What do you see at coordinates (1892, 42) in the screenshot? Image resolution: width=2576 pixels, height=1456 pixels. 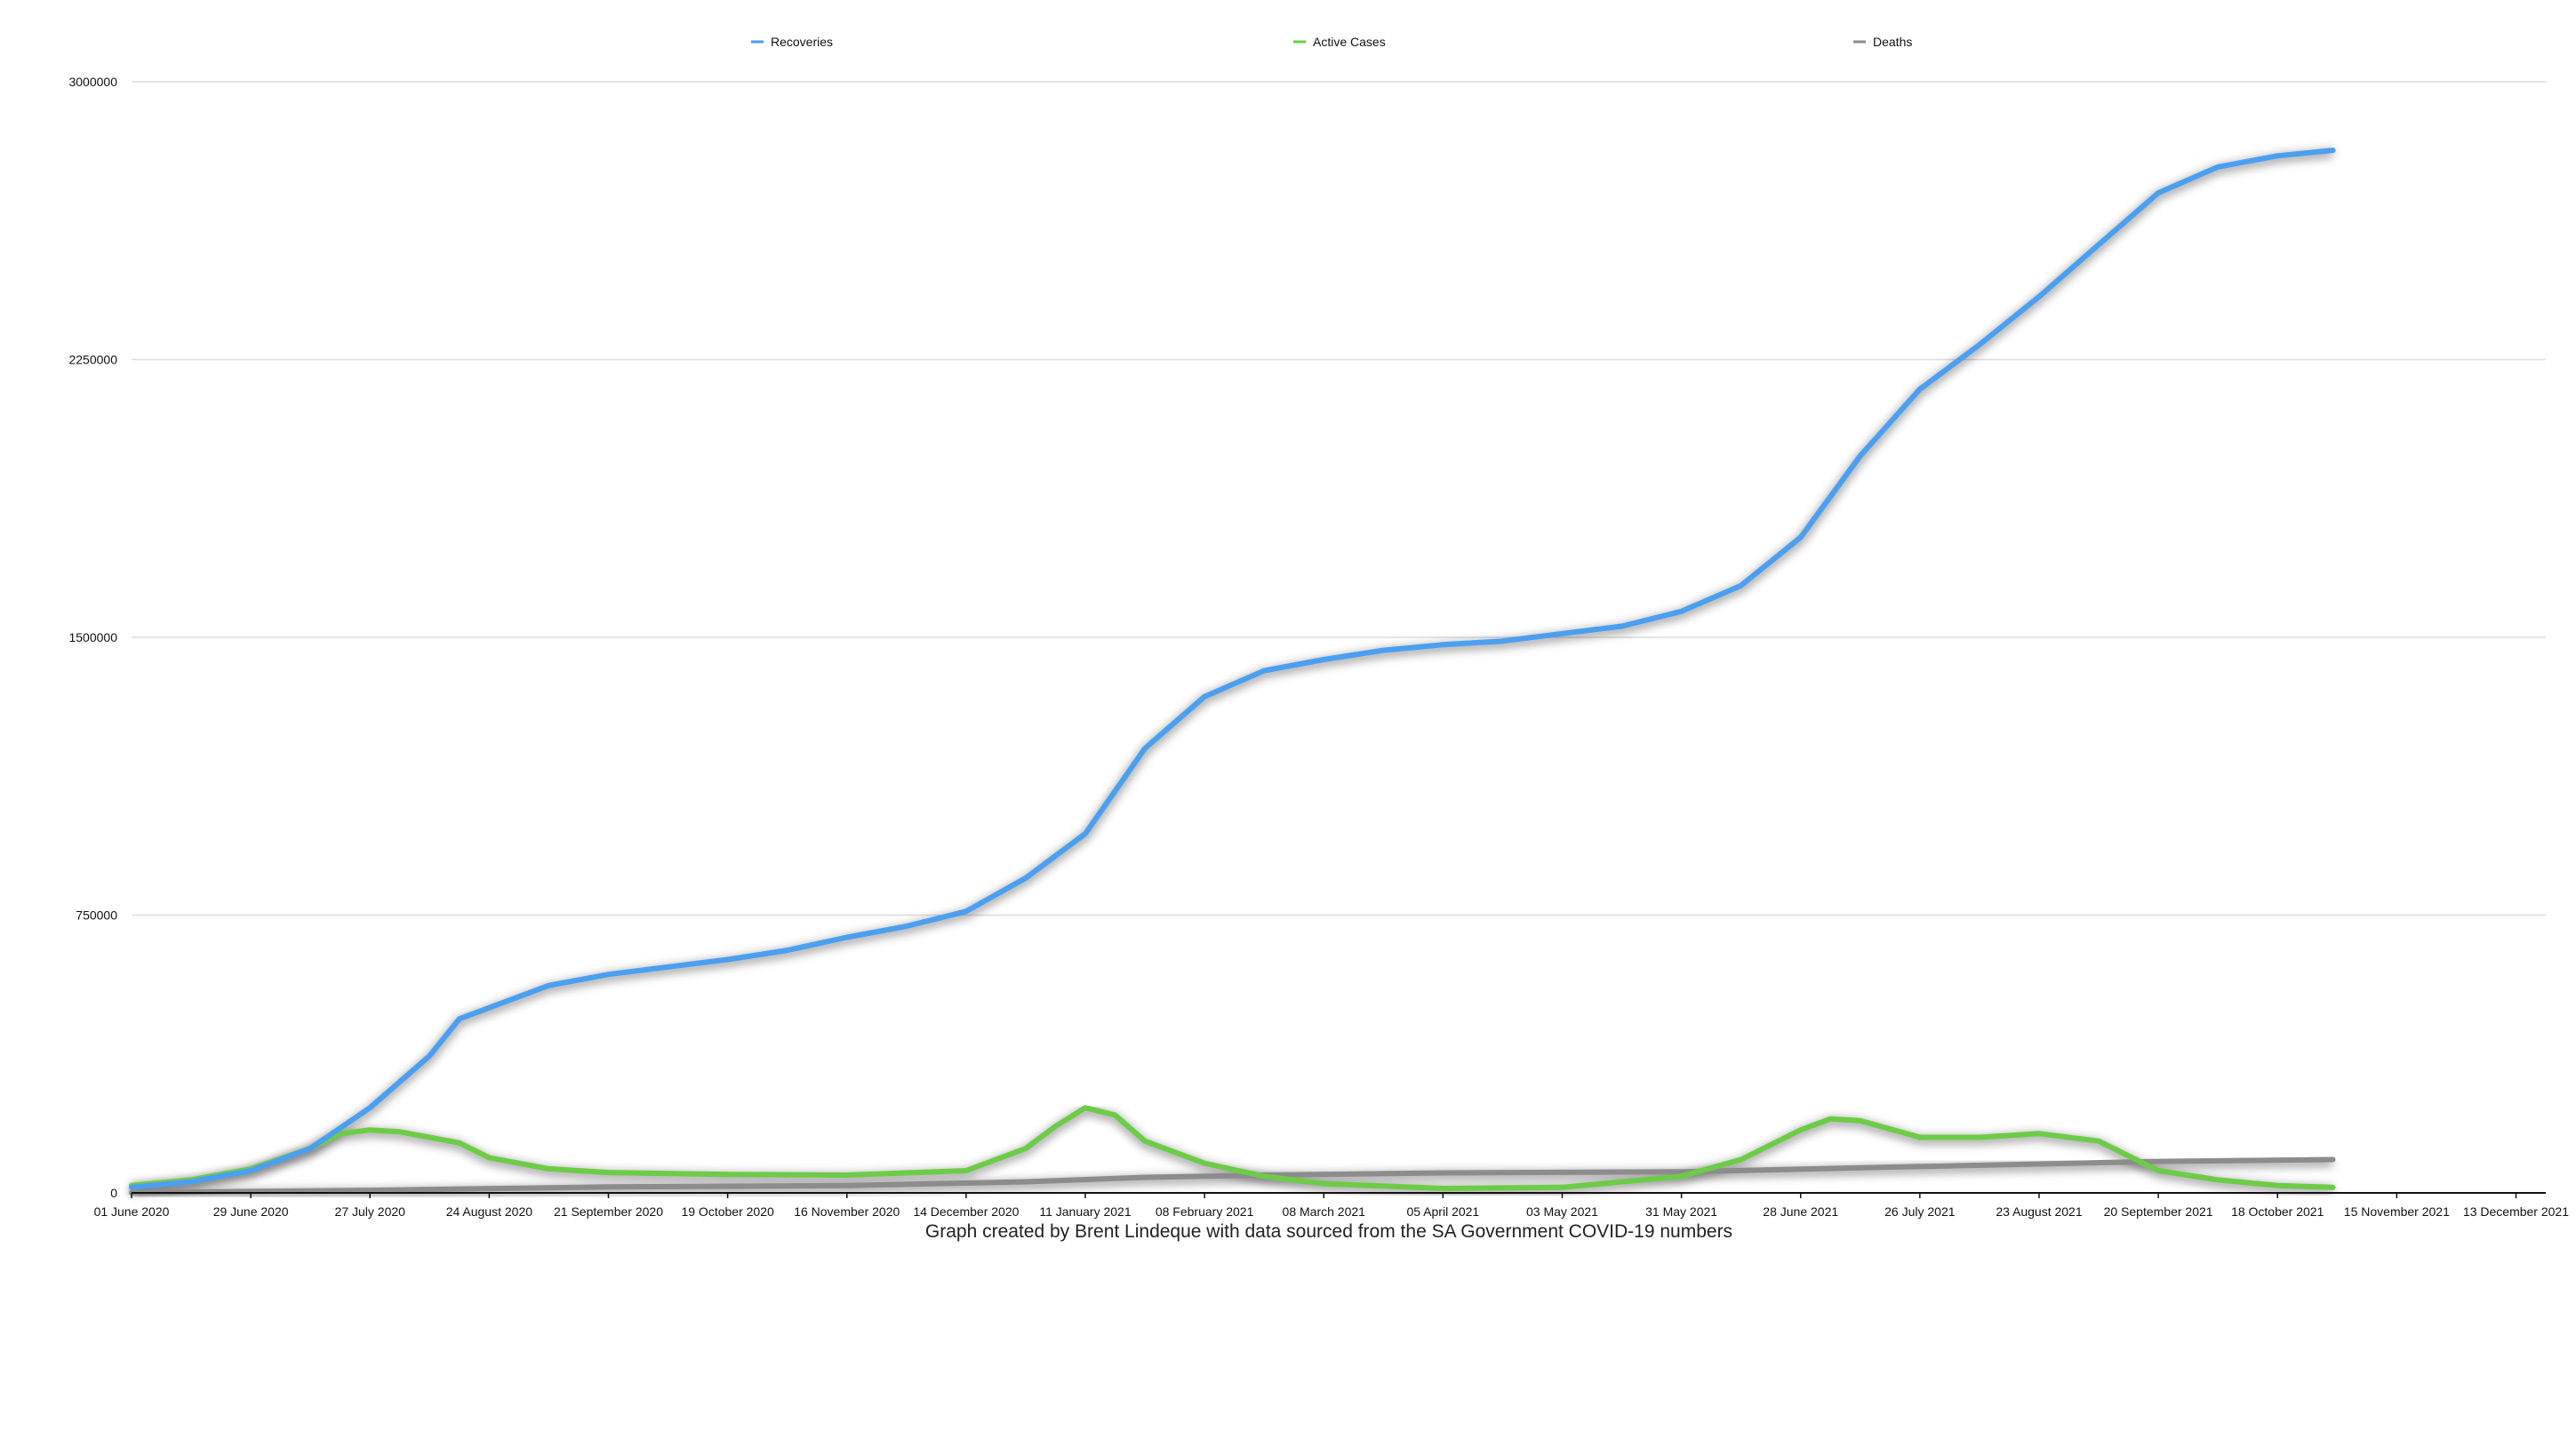 I see `legend-label-deaths: Deaths` at bounding box center [1892, 42].